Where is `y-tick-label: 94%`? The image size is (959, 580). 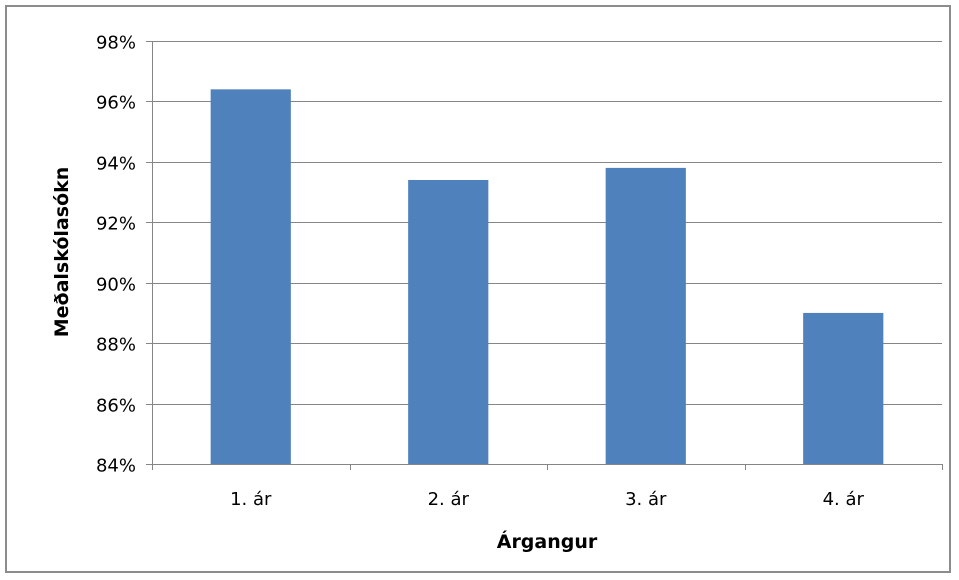
y-tick-label: 94% is located at coordinates (116, 164).